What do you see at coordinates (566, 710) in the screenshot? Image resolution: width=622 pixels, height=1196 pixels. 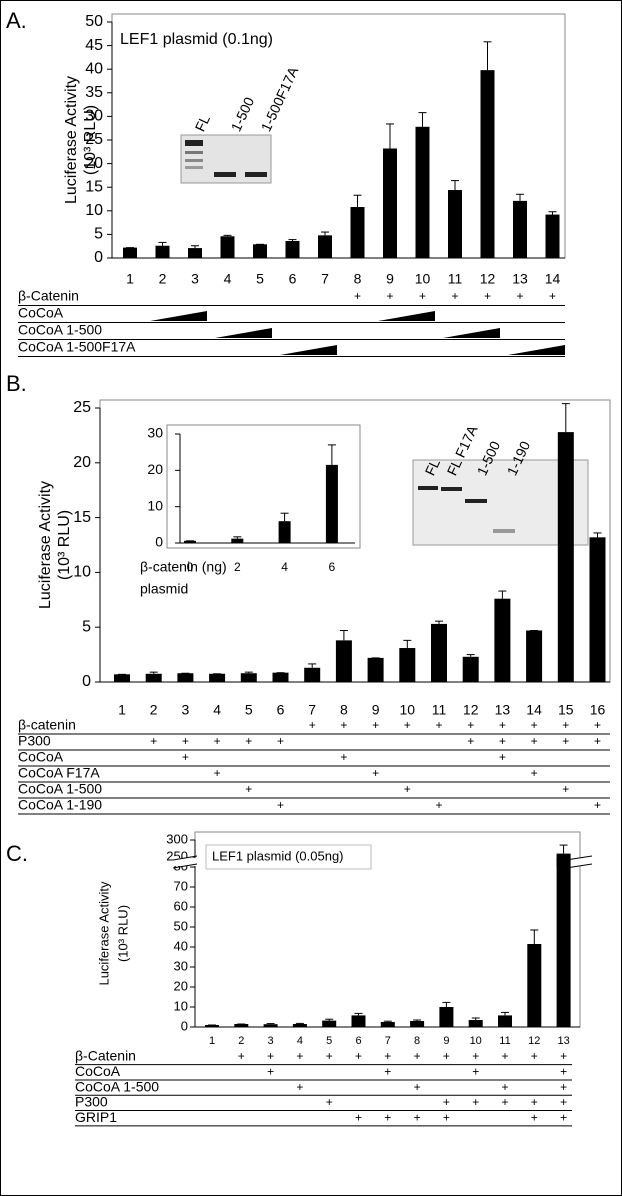 I see `x-tick-label: 15` at bounding box center [566, 710].